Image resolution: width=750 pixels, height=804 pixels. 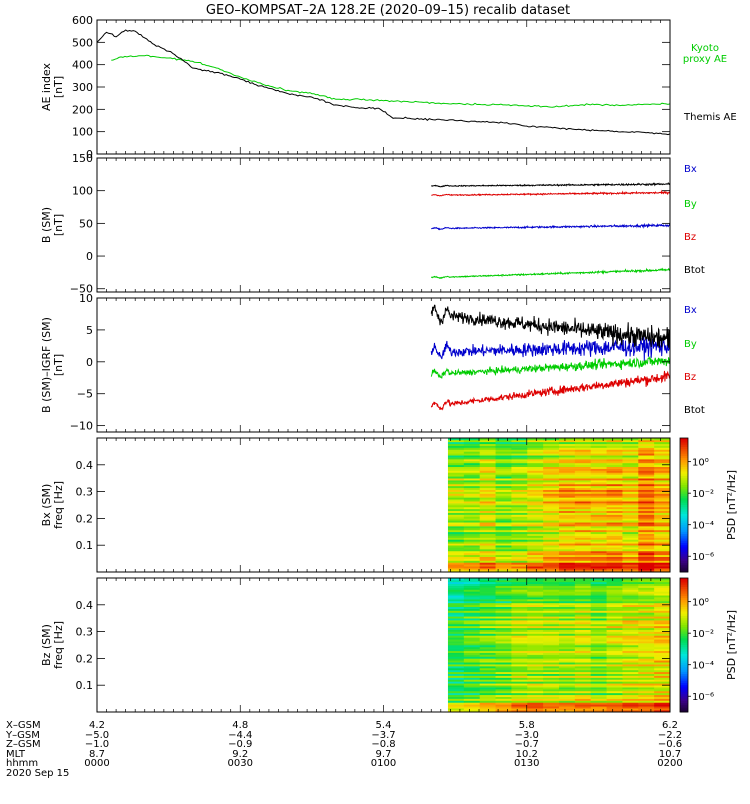 What do you see at coordinates (85, 685) in the screenshot?
I see `y-tick-label: 0.1` at bounding box center [85, 685].